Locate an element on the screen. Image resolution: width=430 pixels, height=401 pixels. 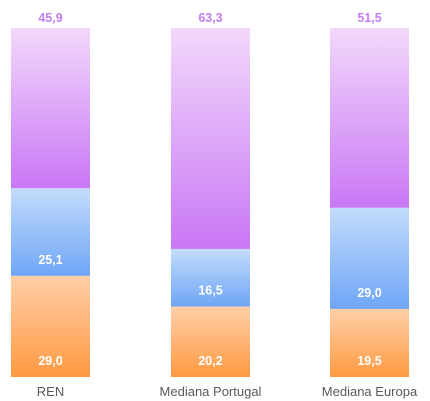
data-label-segment-bottom-3: 19,5 is located at coordinates (369, 361).